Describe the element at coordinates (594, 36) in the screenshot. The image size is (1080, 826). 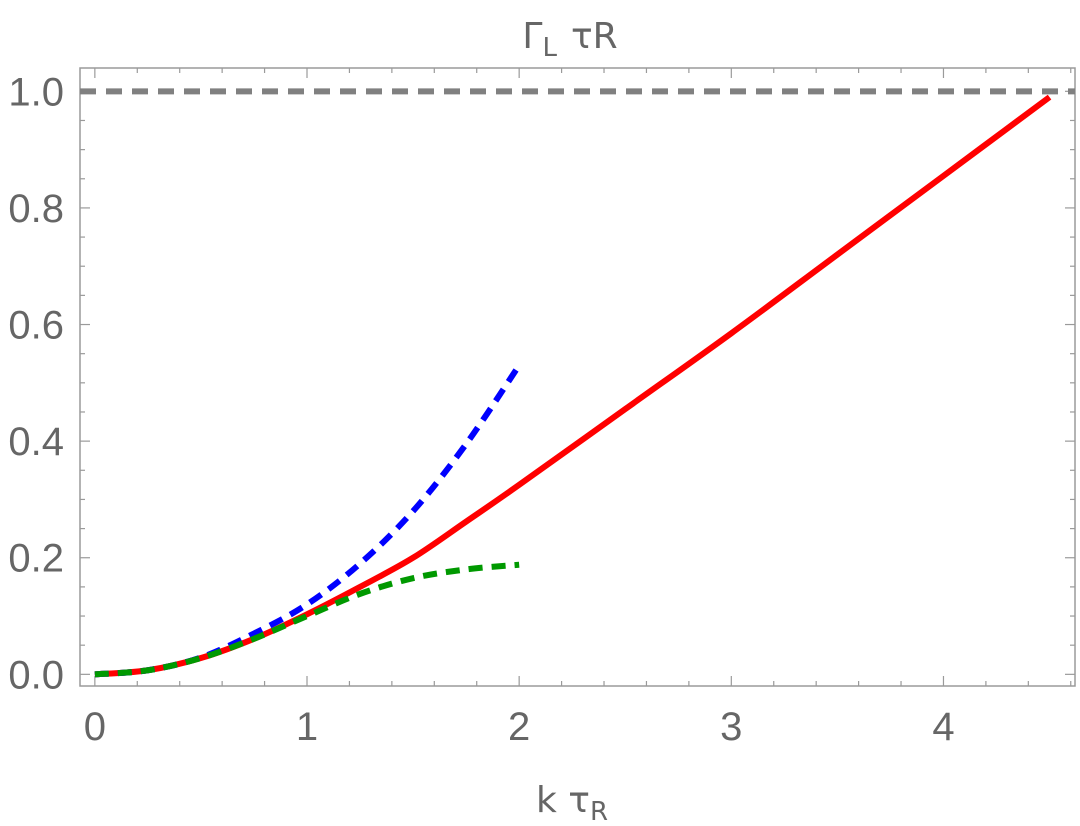
I see `chart-title-rest: τR` at that location.